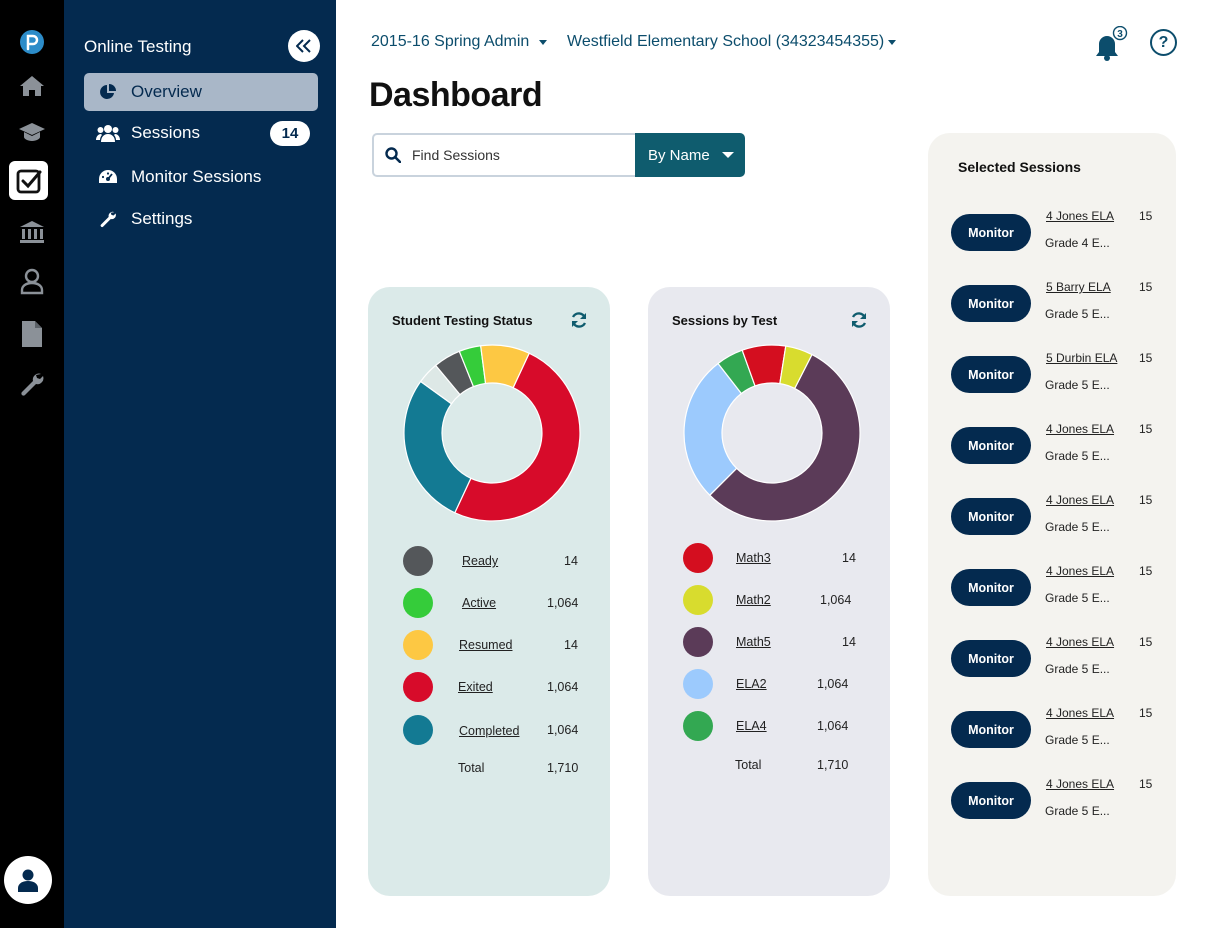  What do you see at coordinates (517, 437) in the screenshot?
I see `donut-slice-exited` at bounding box center [517, 437].